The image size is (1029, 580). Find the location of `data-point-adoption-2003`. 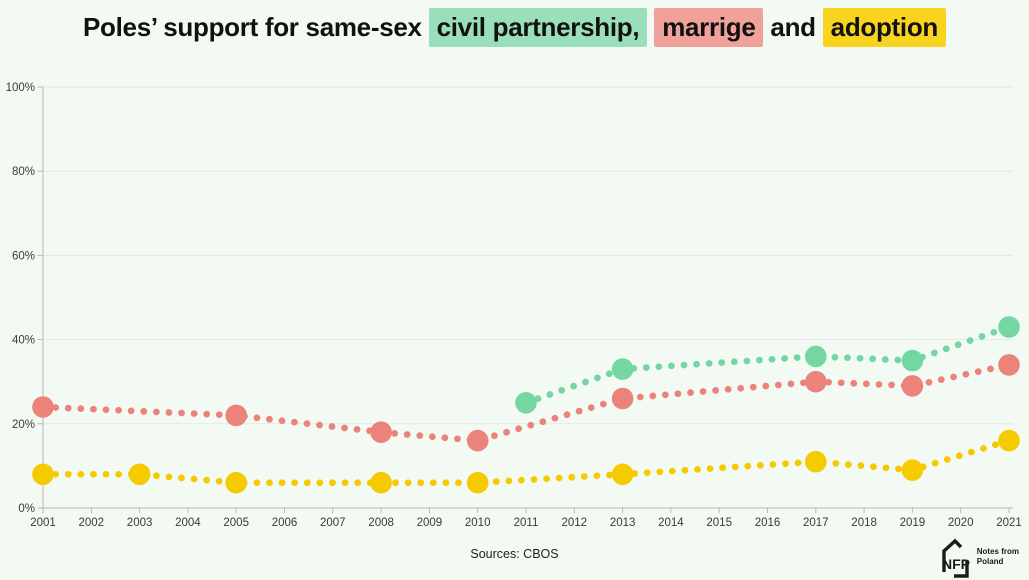

data-point-adoption-2003 is located at coordinates (139, 474).